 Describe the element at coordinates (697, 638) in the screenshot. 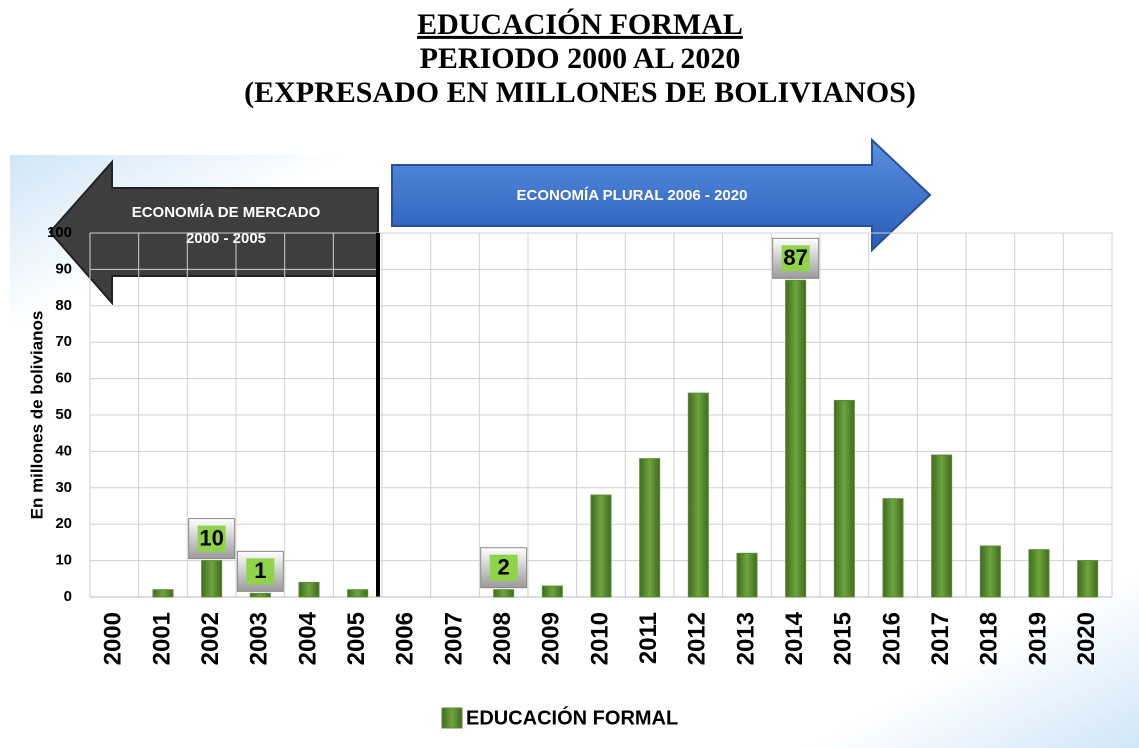

I see `x-tick-label: 2012` at that location.